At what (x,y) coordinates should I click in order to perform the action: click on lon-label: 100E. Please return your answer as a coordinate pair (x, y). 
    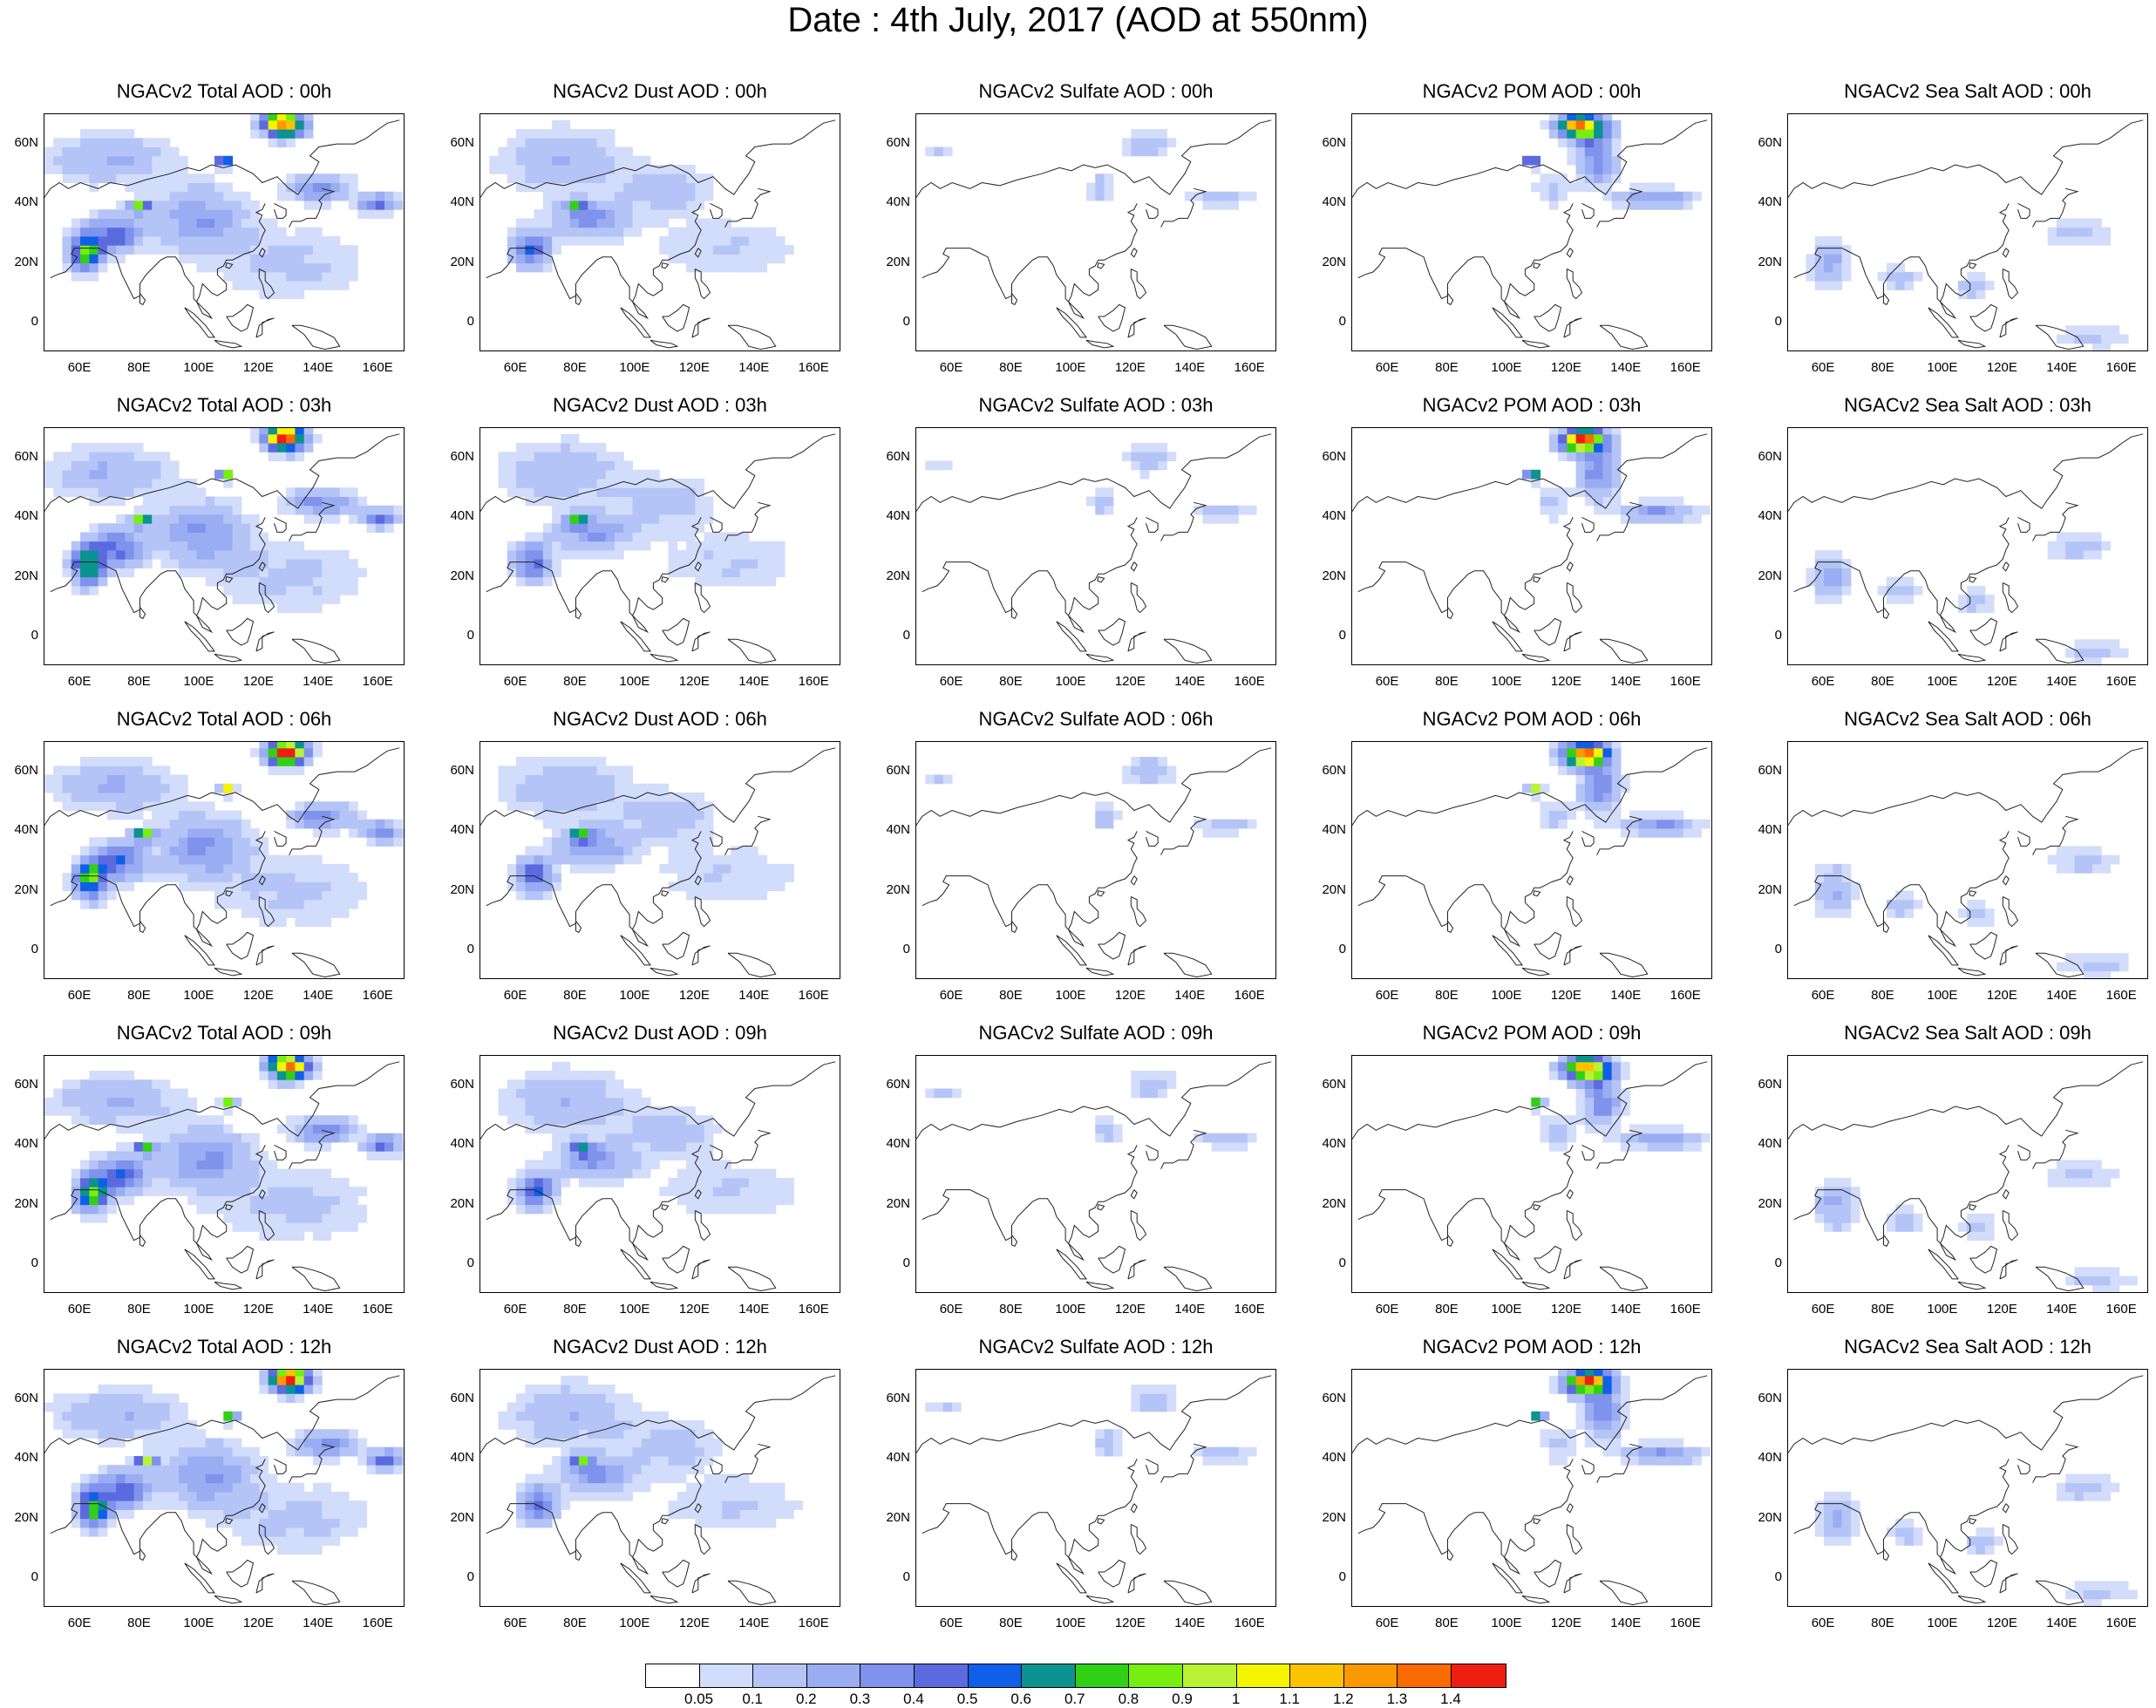
    Looking at the image, I should click on (1070, 682).